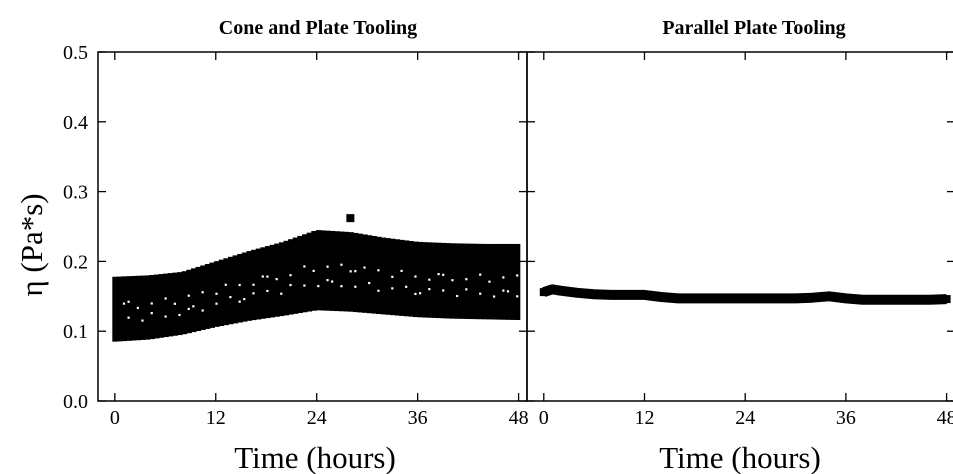  Describe the element at coordinates (745, 294) in the screenshot. I see `right-data-band` at that location.